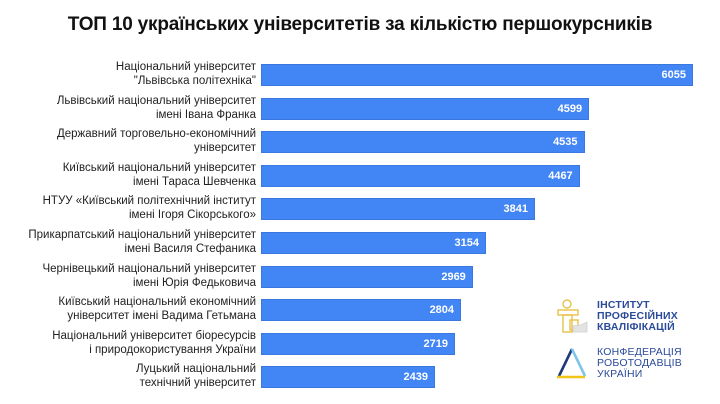 This screenshot has width=720, height=404. What do you see at coordinates (161, 316) in the screenshot?
I see `bar-label-line2: університет імені Вадима Гетьмана` at bounding box center [161, 316].